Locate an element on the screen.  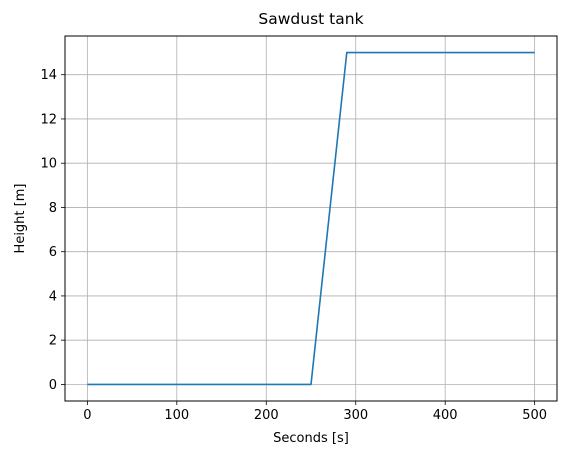
x-axis-label: Seconds [s] is located at coordinates (311, 438).